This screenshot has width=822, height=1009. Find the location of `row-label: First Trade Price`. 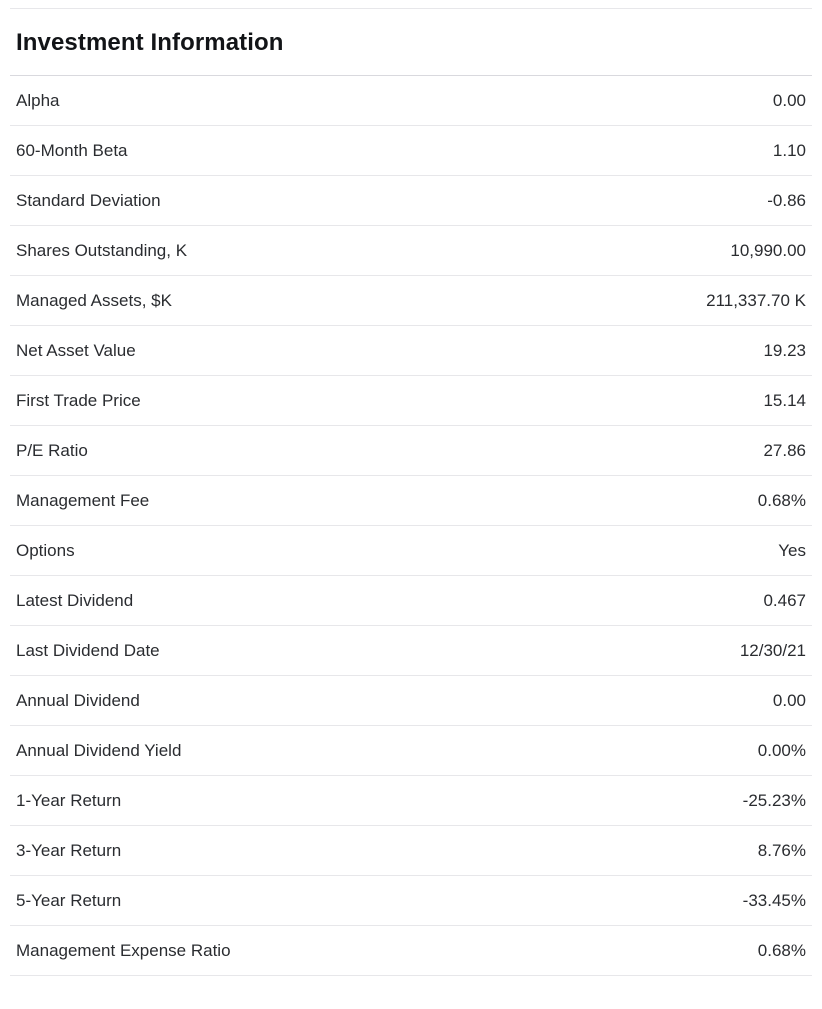

row-label: First Trade Price is located at coordinates (78, 400).